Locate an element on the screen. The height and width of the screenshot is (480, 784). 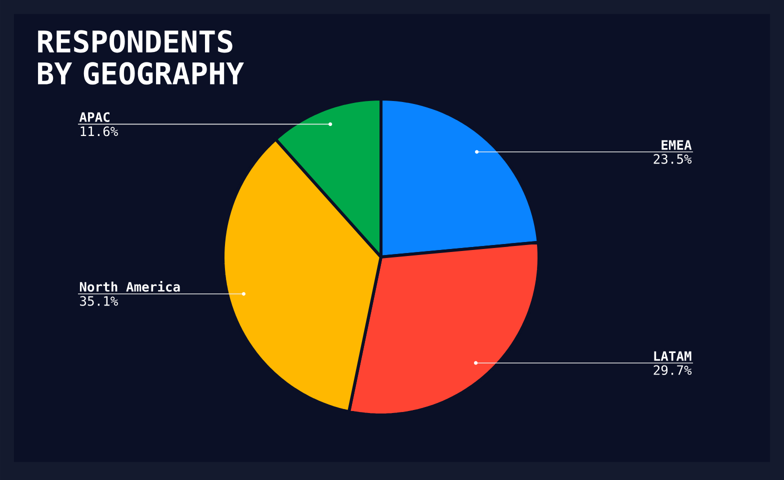
slice-label: APAC is located at coordinates (94, 117).